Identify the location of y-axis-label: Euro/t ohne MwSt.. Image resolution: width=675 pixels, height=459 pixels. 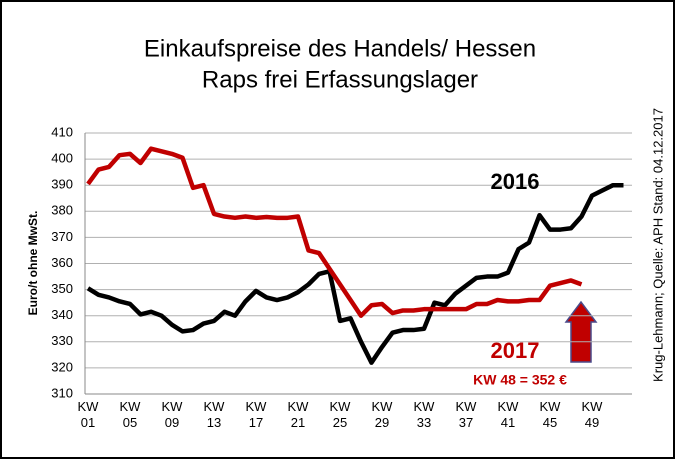
(33, 263).